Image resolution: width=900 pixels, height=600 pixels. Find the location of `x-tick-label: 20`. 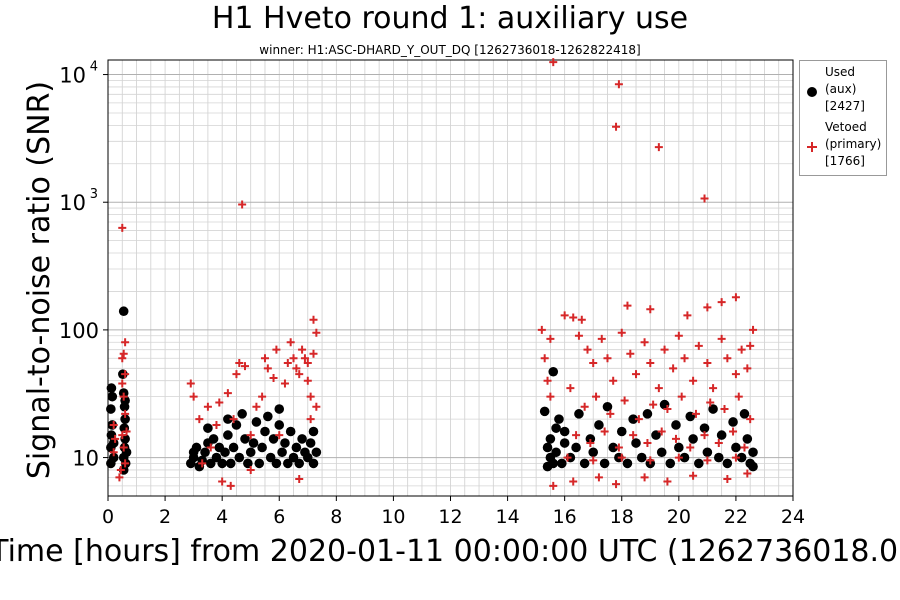

x-tick-label: 20 is located at coordinates (679, 517).